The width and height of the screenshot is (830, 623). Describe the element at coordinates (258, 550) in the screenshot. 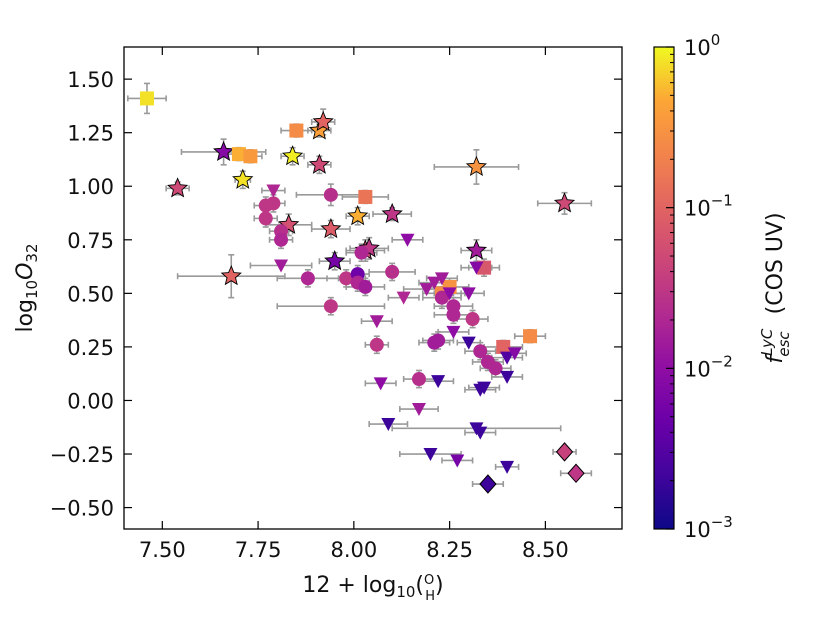

I see `x-tick-label-1: 7.75` at that location.